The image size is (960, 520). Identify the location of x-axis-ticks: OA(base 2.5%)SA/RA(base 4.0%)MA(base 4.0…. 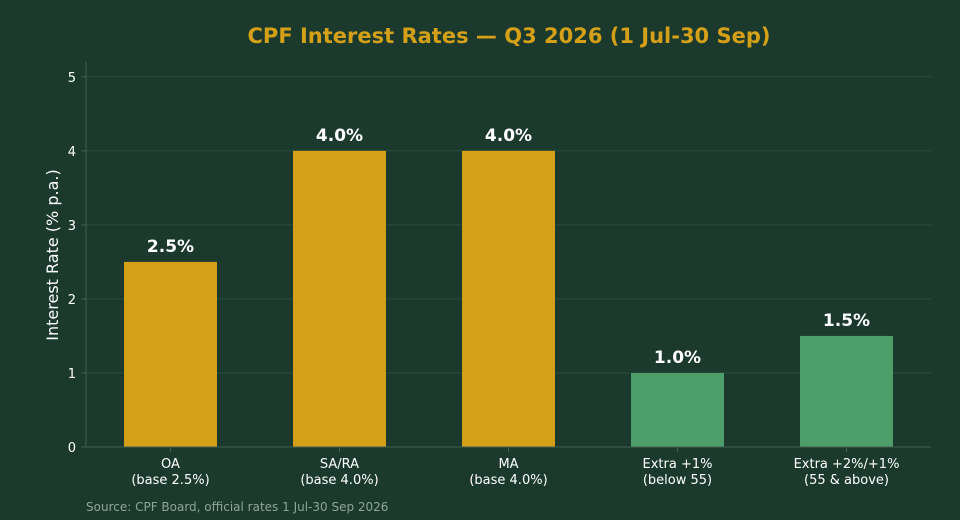
(515, 467).